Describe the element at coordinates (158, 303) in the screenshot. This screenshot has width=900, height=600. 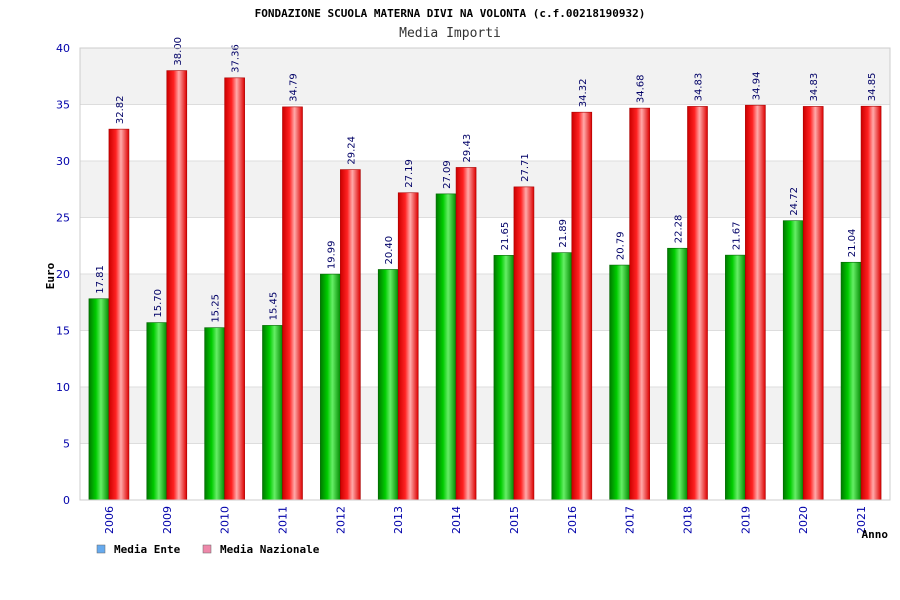
I see `data-label-media-ente: 15.70` at that location.